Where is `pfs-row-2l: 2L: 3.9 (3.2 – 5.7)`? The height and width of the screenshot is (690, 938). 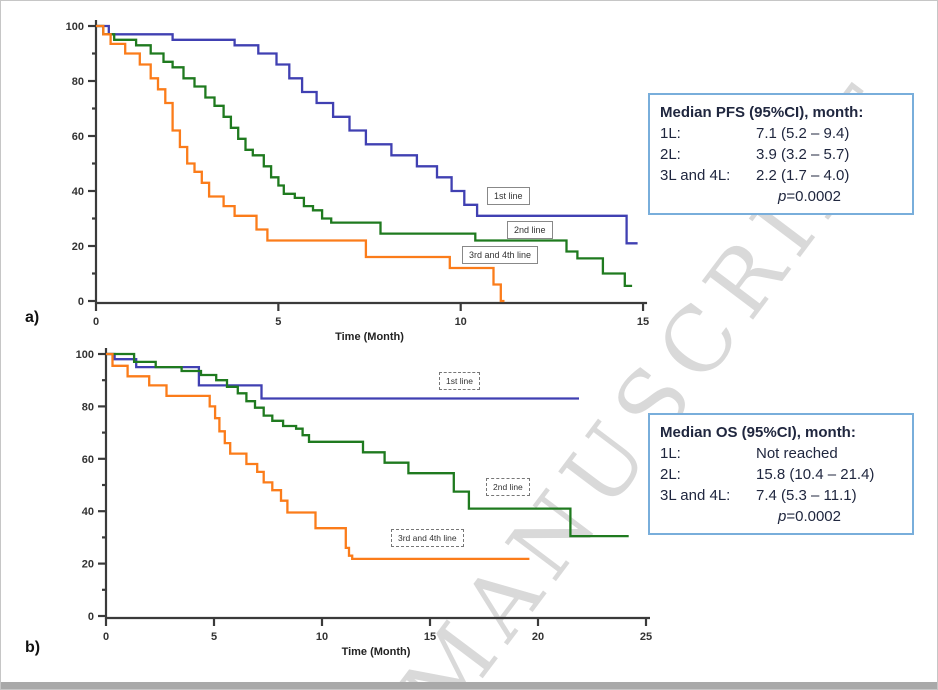 pfs-row-2l: 2L: 3.9 (3.2 – 5.7) is located at coordinates (781, 154).